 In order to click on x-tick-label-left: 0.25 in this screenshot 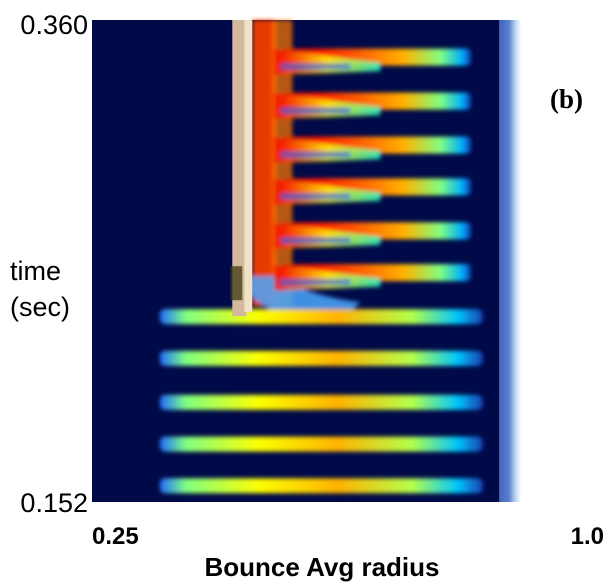, I will do `click(115, 536)`.